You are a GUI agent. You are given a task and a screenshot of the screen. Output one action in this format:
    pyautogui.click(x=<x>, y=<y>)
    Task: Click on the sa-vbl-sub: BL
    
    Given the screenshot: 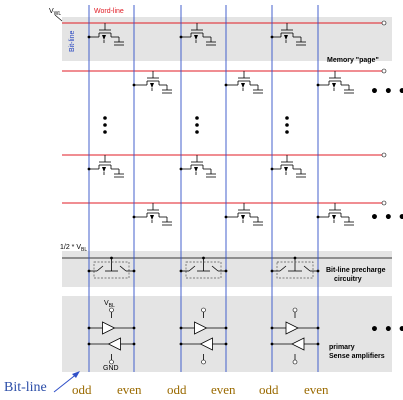 What is the action you would take?
    pyautogui.click(x=112, y=306)
    